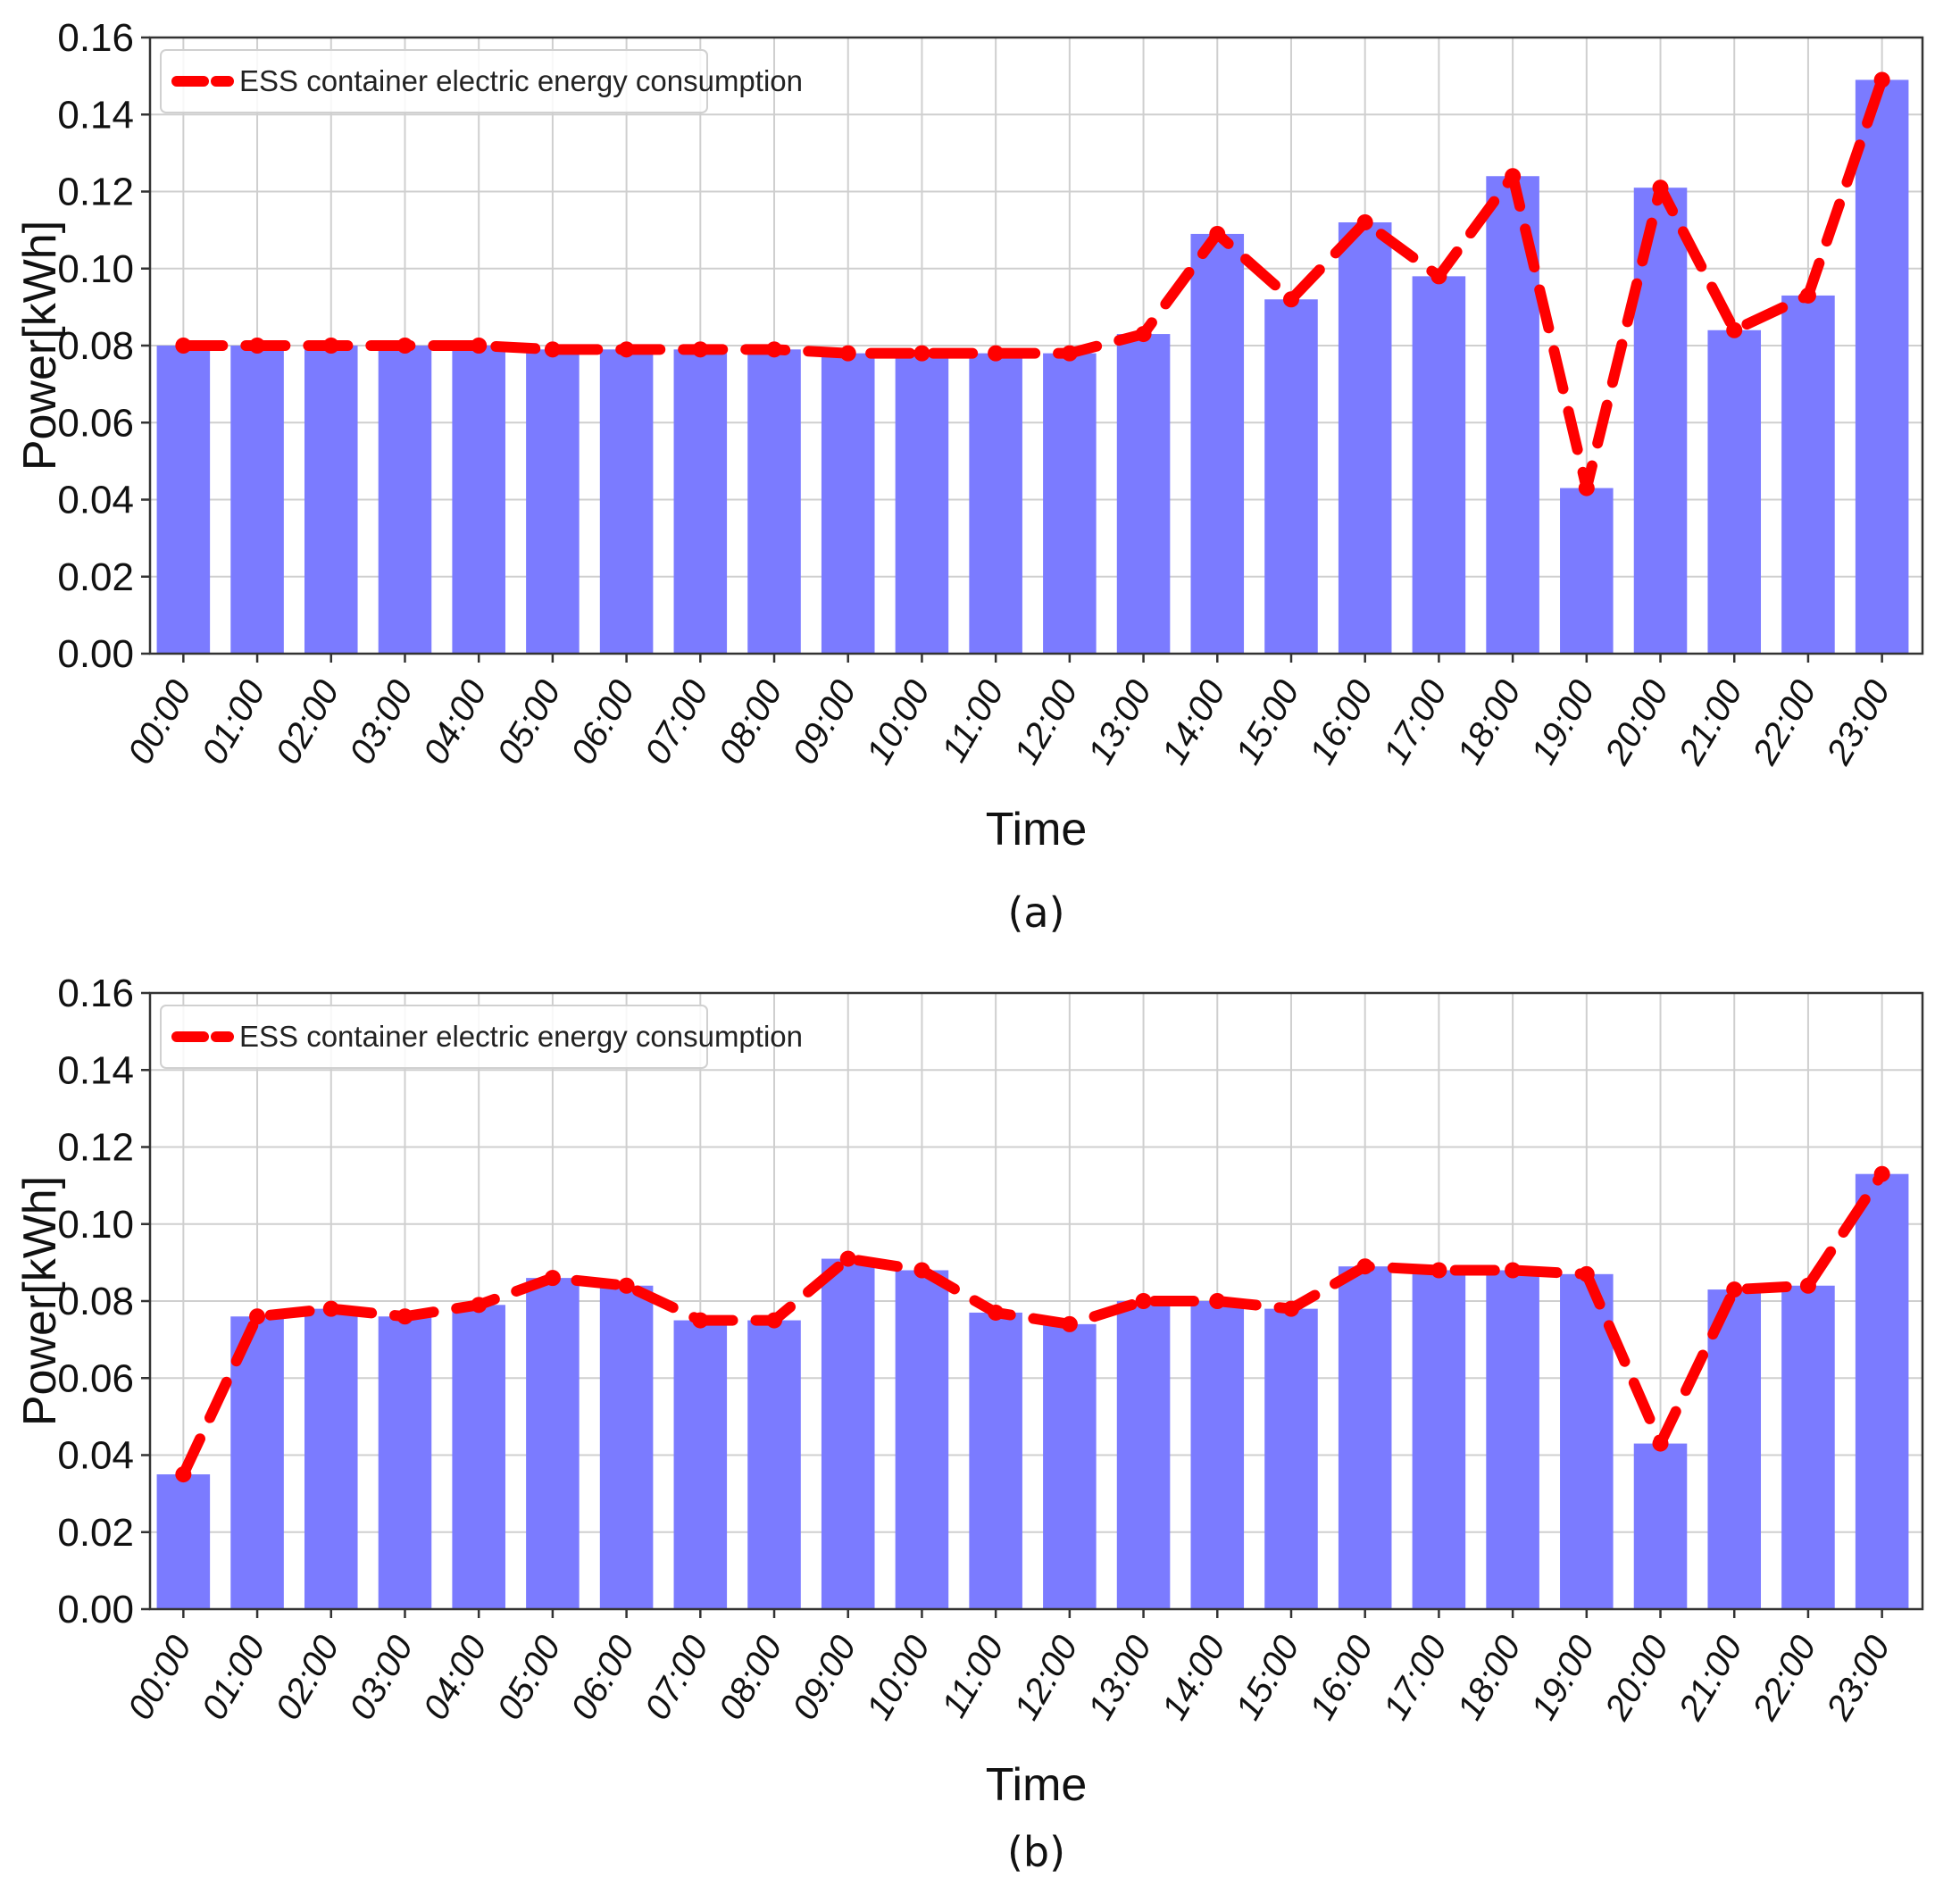 The width and height of the screenshot is (1960, 1894). What do you see at coordinates (824, 723) in the screenshot?
I see `x-tick-label: 09:00` at bounding box center [824, 723].